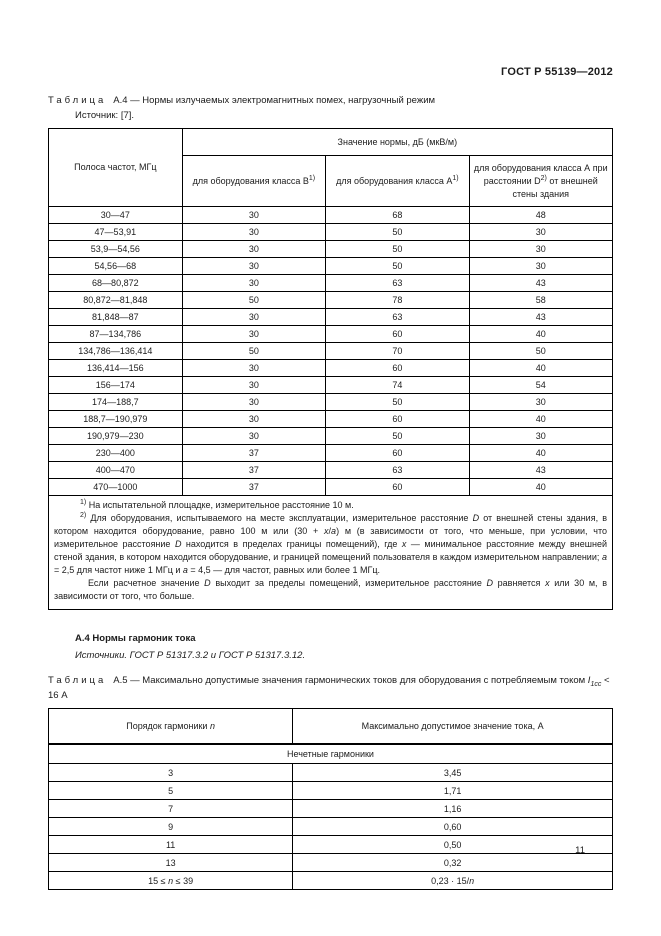 This screenshot has width=661, height=936. I want to click on table-row: 3 3,45, so click(330, 772).